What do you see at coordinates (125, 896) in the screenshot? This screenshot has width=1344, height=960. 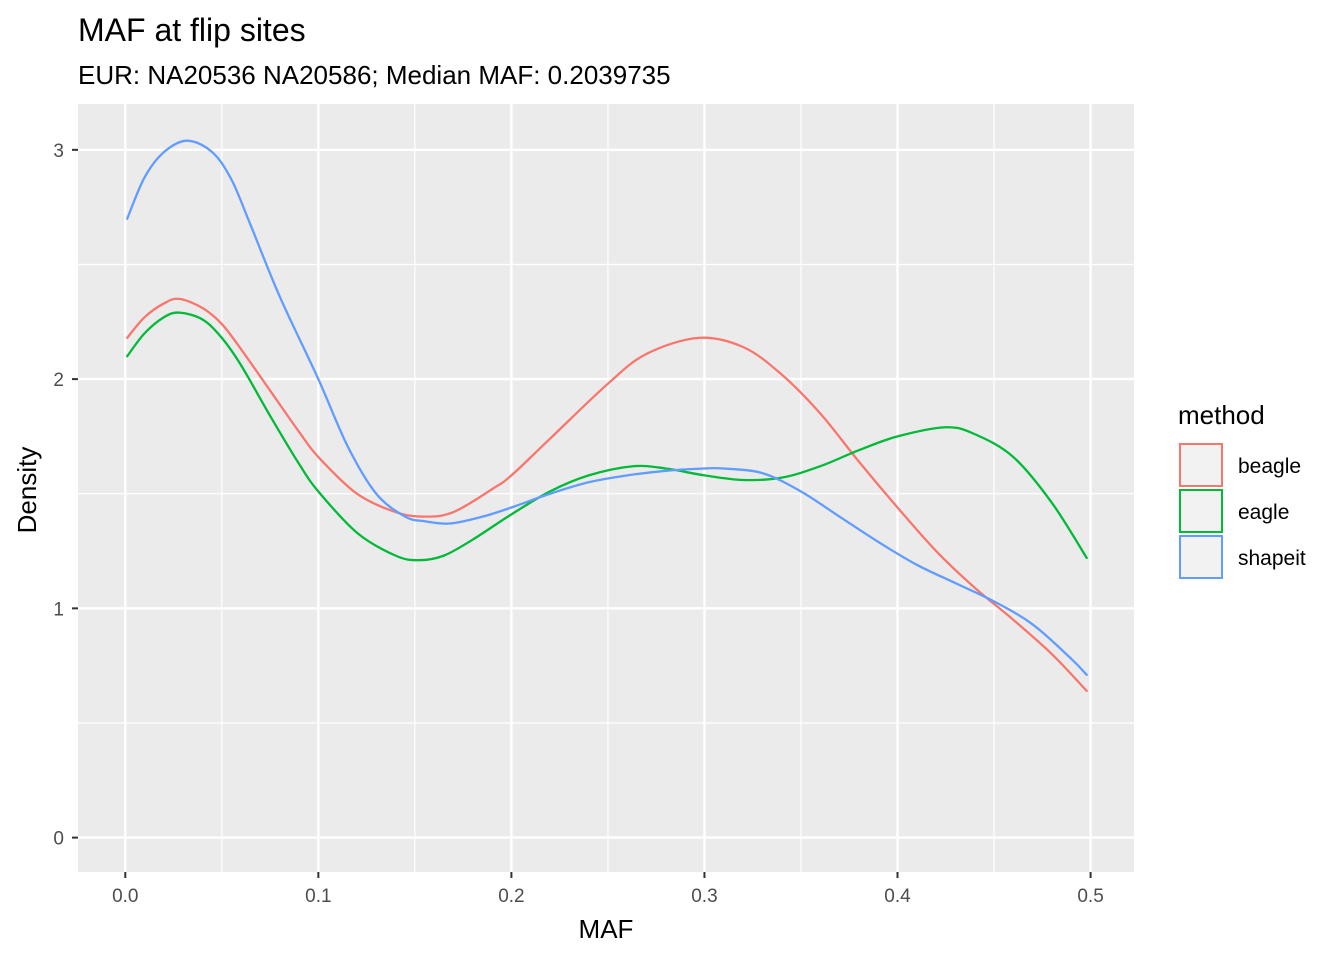 I see `x-tick-label: 0.0` at bounding box center [125, 896].